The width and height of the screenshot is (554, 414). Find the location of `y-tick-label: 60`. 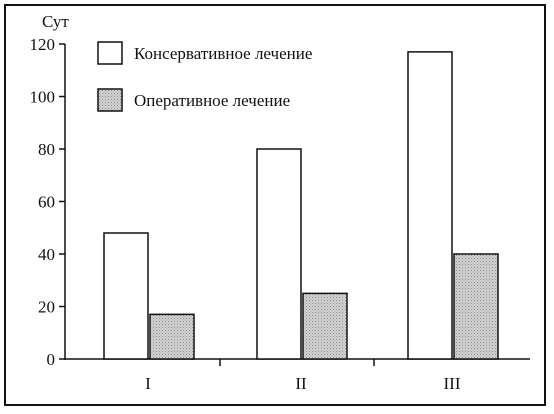

y-tick-label: 60 is located at coordinates (46, 202).